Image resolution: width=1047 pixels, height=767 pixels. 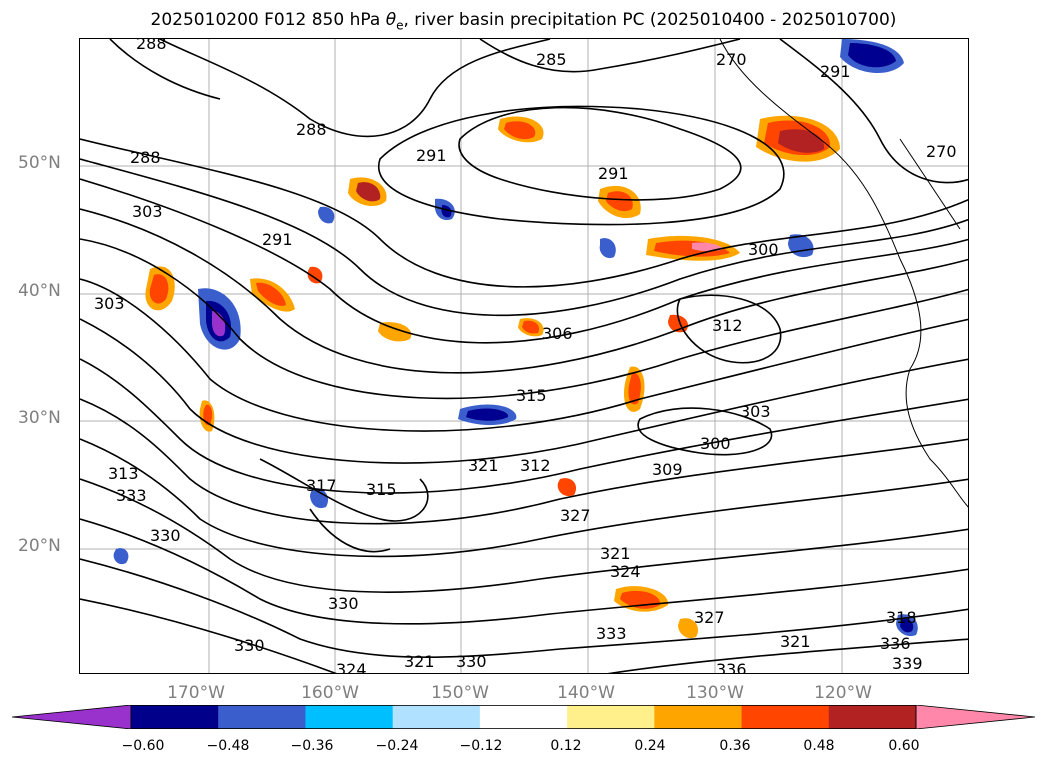 I want to click on lon-label-160w: 160°W, so click(x=330, y=693).